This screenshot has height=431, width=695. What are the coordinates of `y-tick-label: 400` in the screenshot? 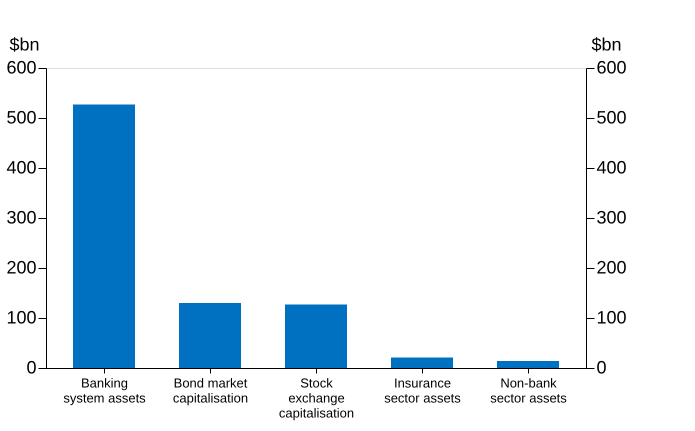 It's located at (21, 168).